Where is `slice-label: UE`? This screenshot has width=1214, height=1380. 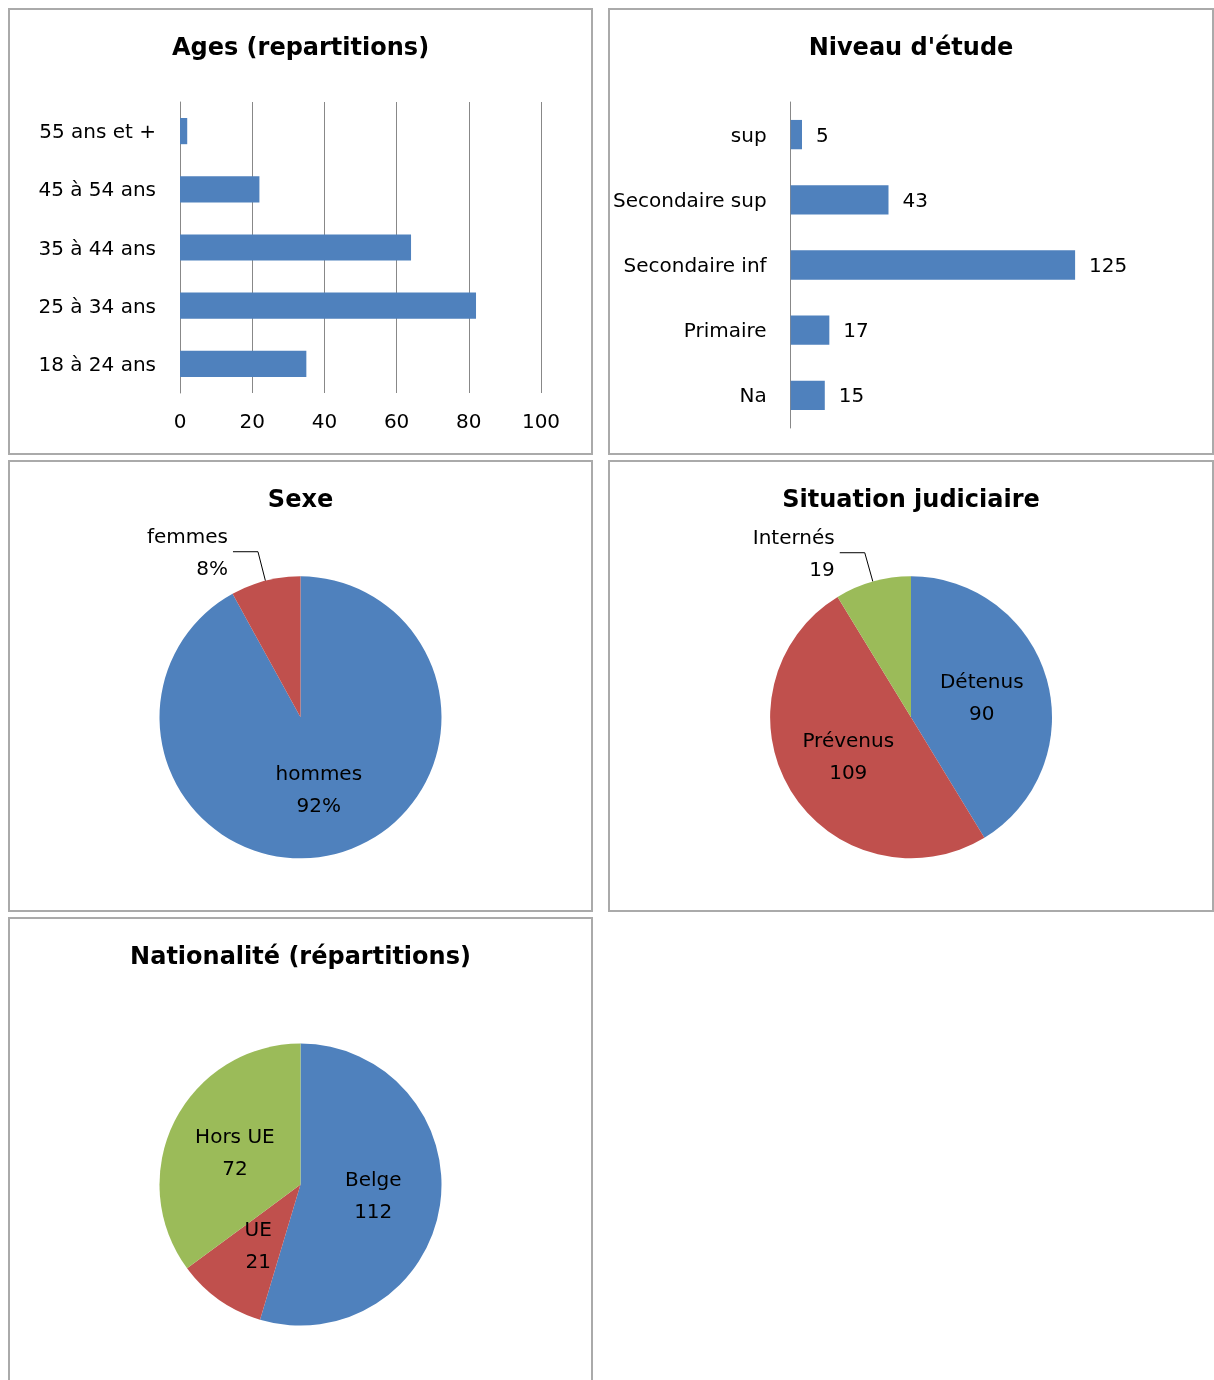
slice-label: UE is located at coordinates (258, 1228).